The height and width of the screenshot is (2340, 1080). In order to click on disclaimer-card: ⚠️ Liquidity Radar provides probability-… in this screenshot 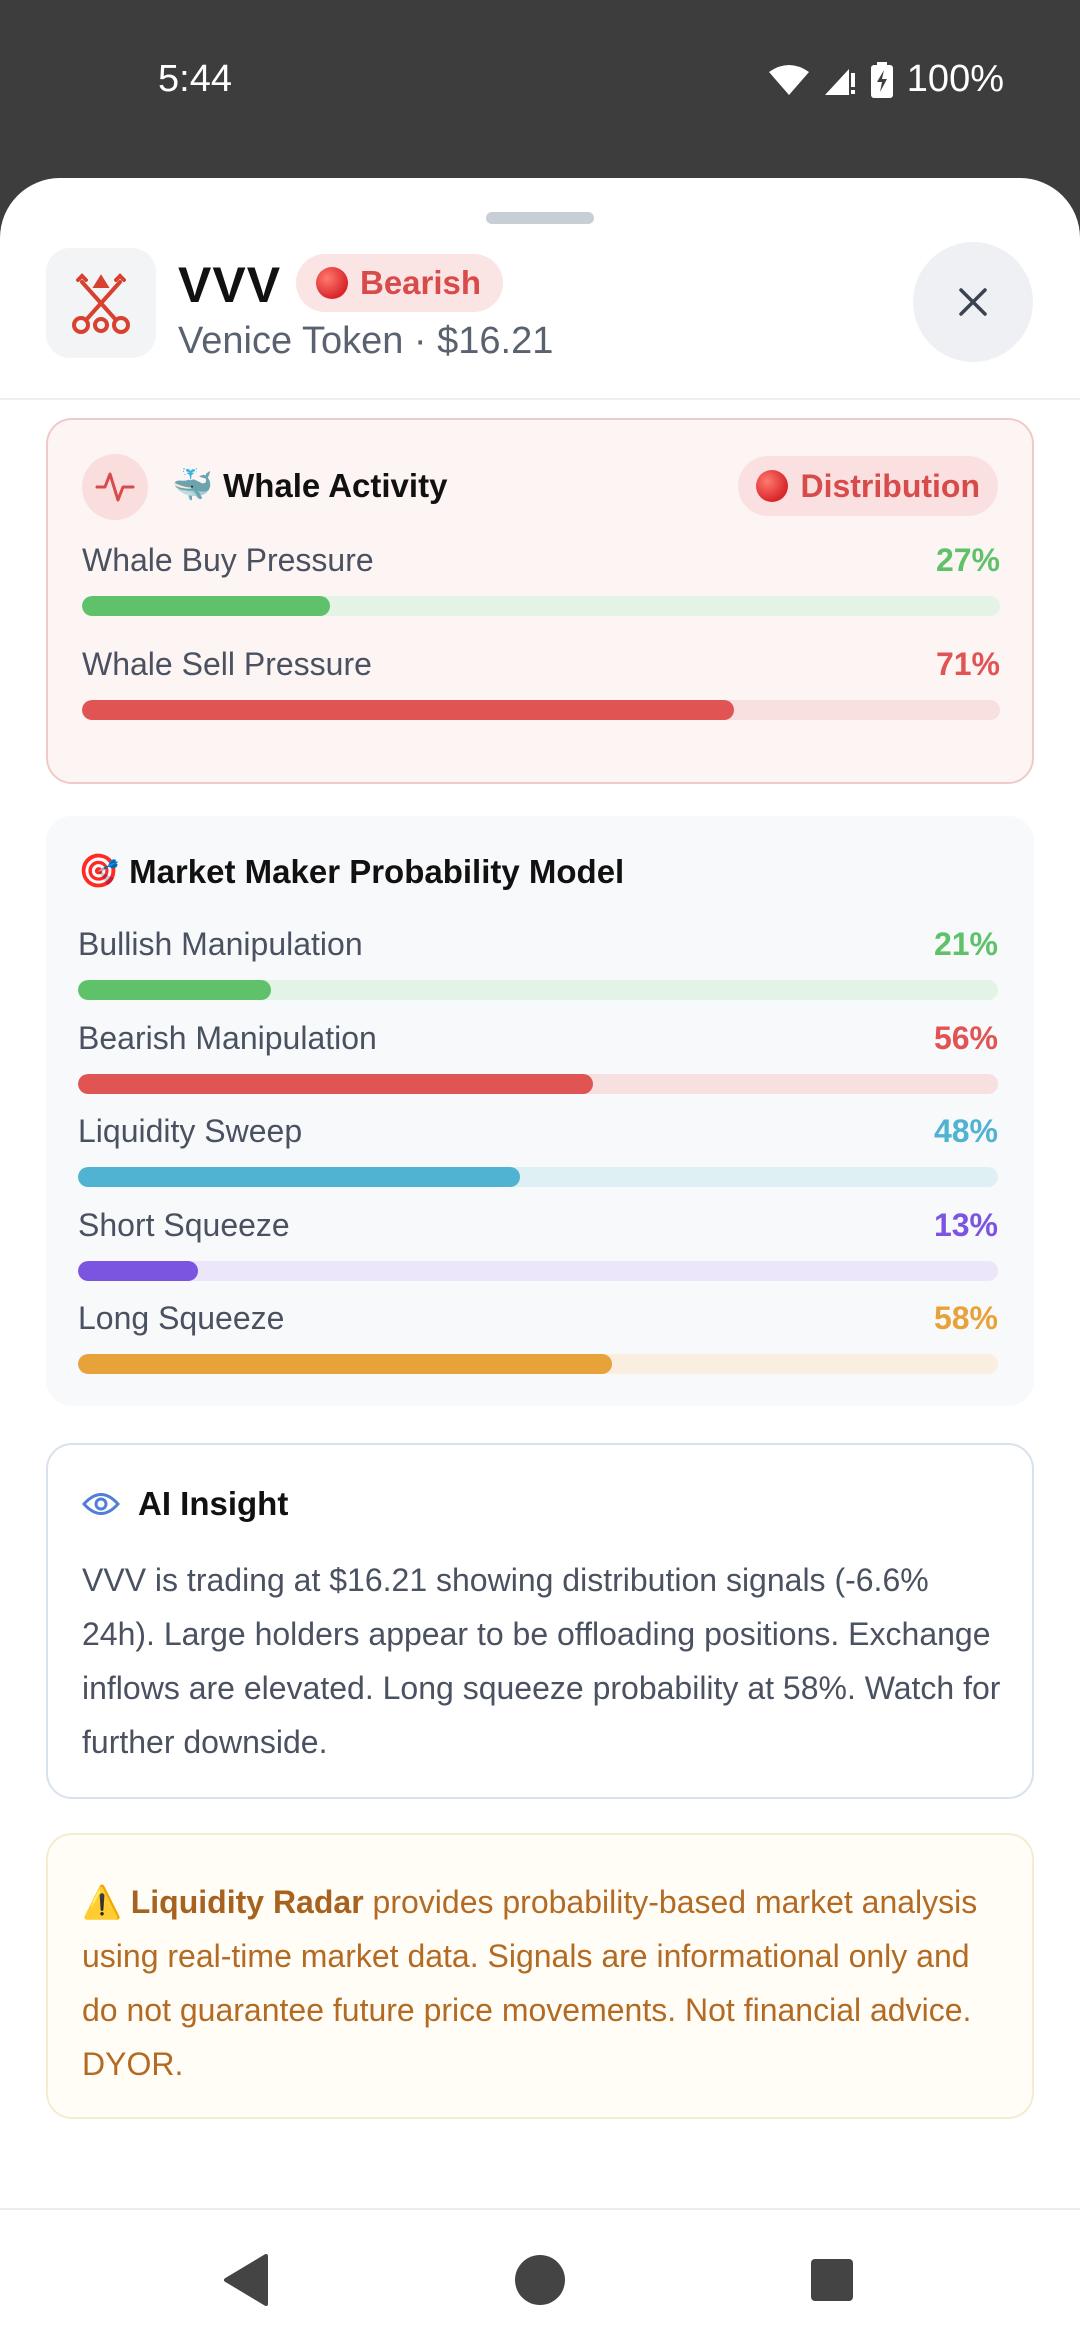, I will do `click(540, 1976)`.